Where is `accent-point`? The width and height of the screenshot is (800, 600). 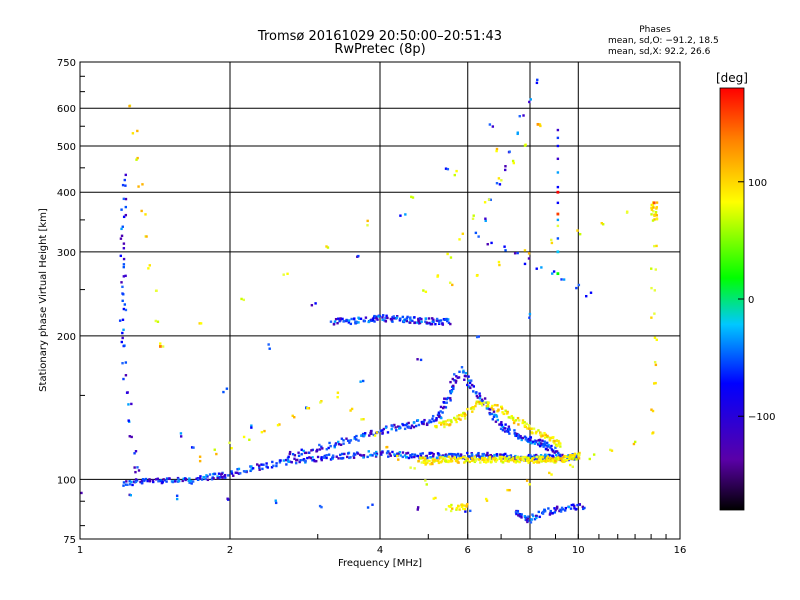 accent-point is located at coordinates (654, 203).